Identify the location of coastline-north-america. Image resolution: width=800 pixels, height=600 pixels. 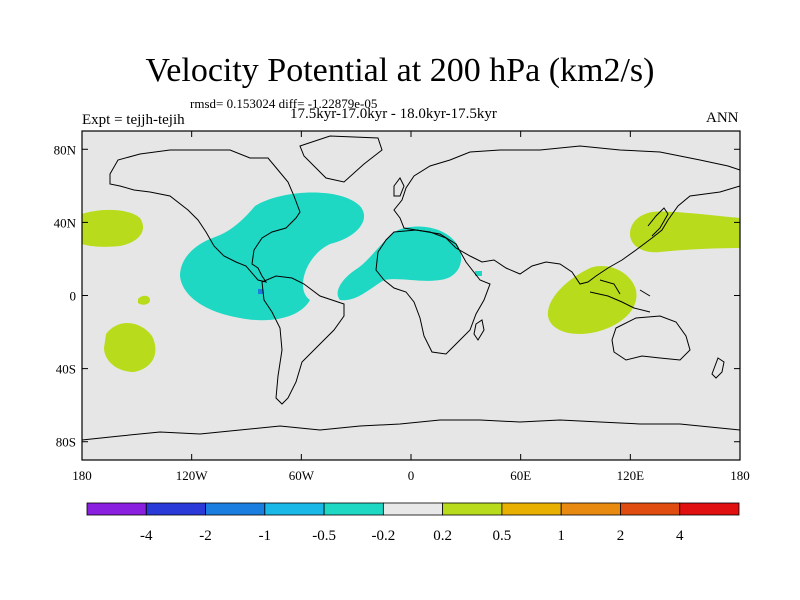
(205, 216).